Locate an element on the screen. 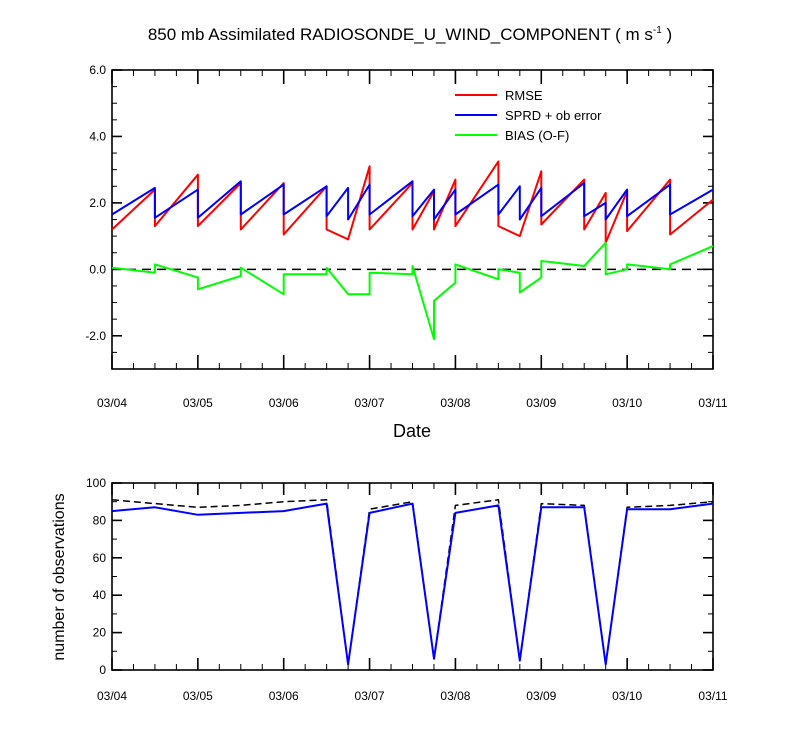 The height and width of the screenshot is (750, 800). chart-title-unit-superscript: -1 is located at coordinates (657, 30).